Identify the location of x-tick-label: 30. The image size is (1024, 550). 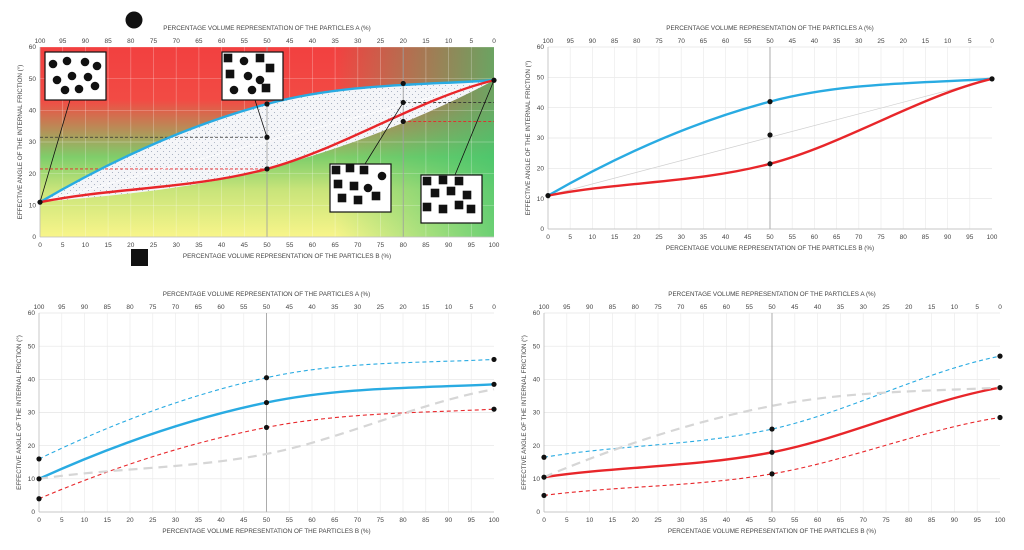
(176, 520).